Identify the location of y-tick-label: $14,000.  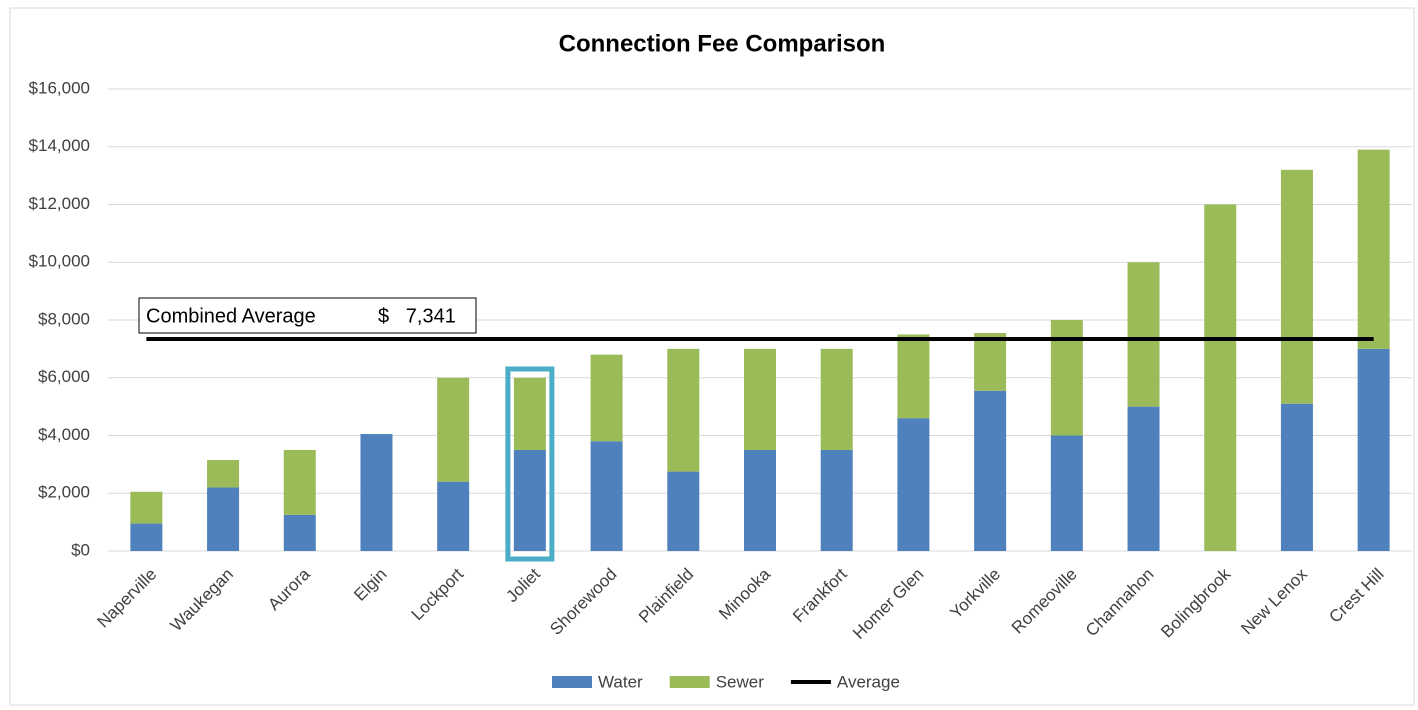
(59, 145).